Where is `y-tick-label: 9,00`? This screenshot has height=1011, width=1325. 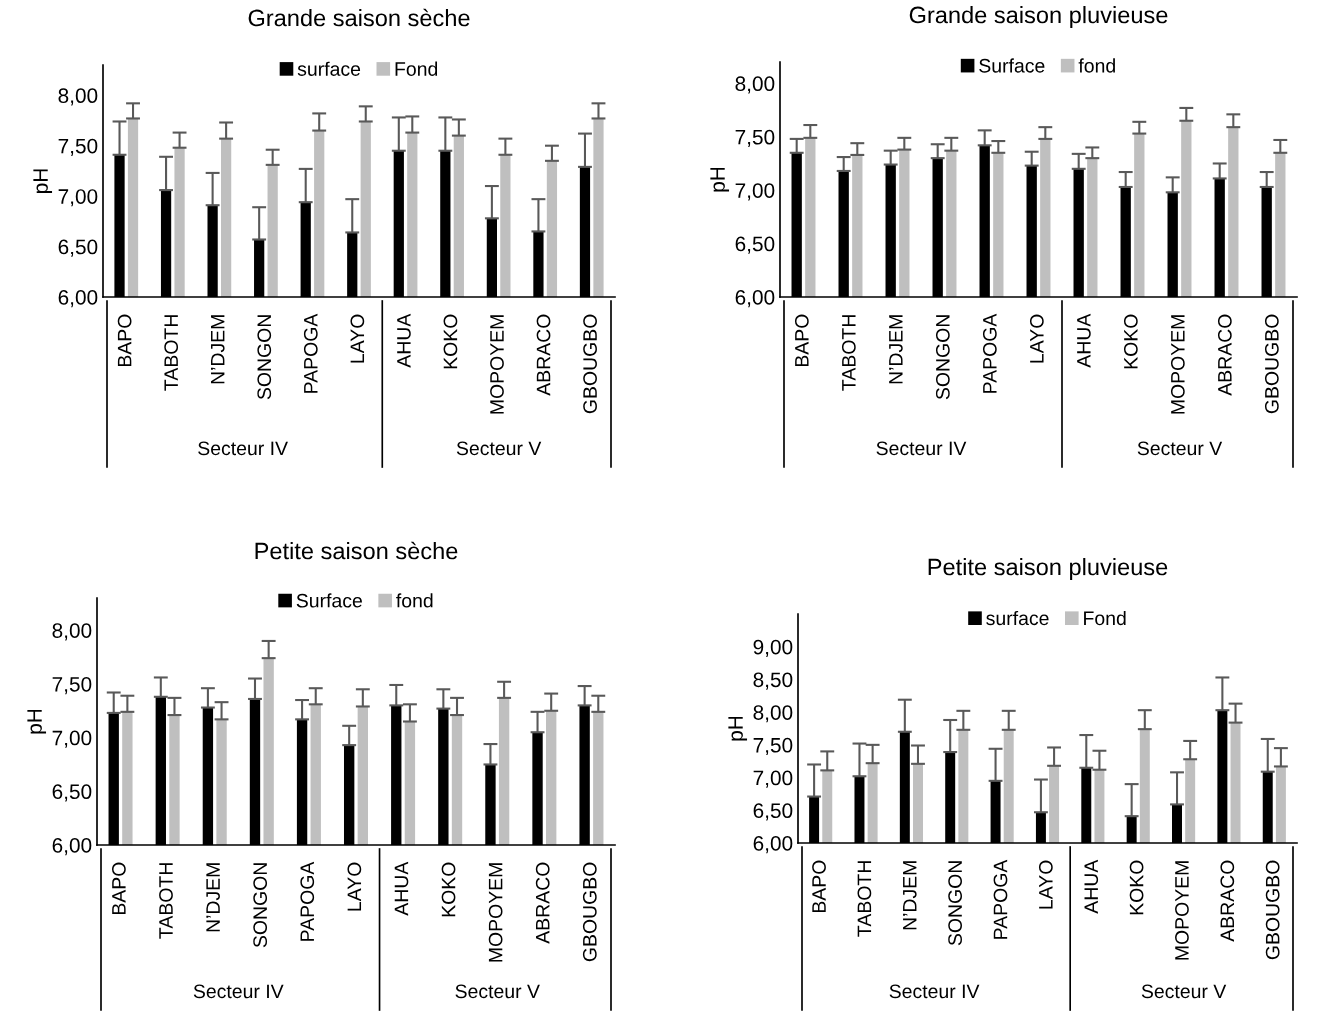 y-tick-label: 9,00 is located at coordinates (773, 648).